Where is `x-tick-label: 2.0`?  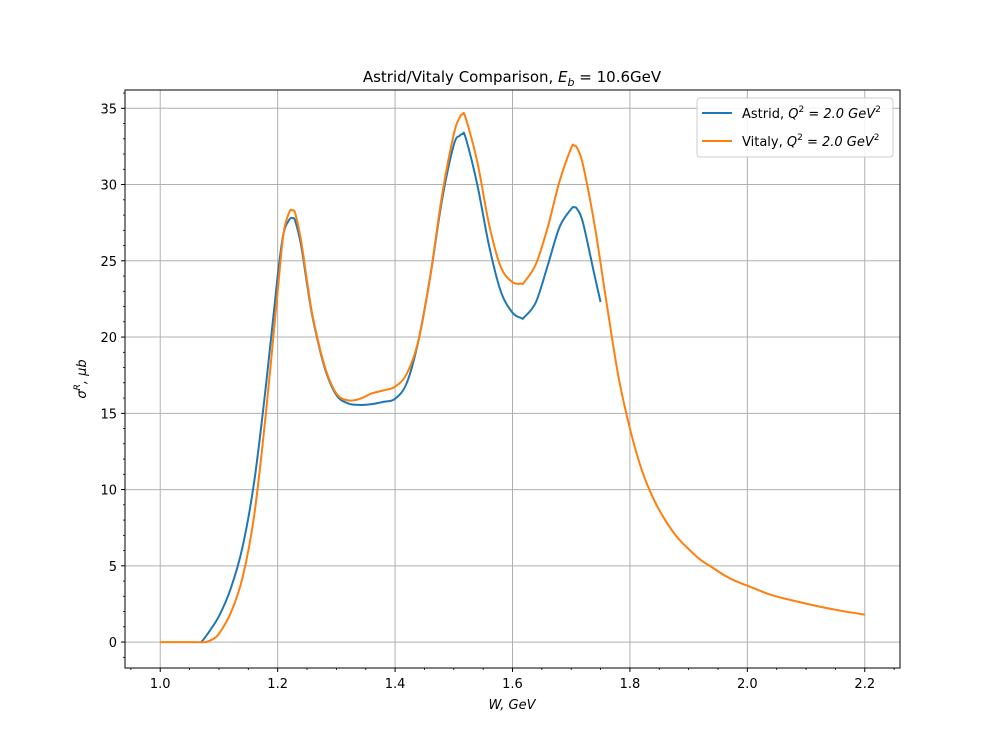 x-tick-label: 2.0 is located at coordinates (747, 684).